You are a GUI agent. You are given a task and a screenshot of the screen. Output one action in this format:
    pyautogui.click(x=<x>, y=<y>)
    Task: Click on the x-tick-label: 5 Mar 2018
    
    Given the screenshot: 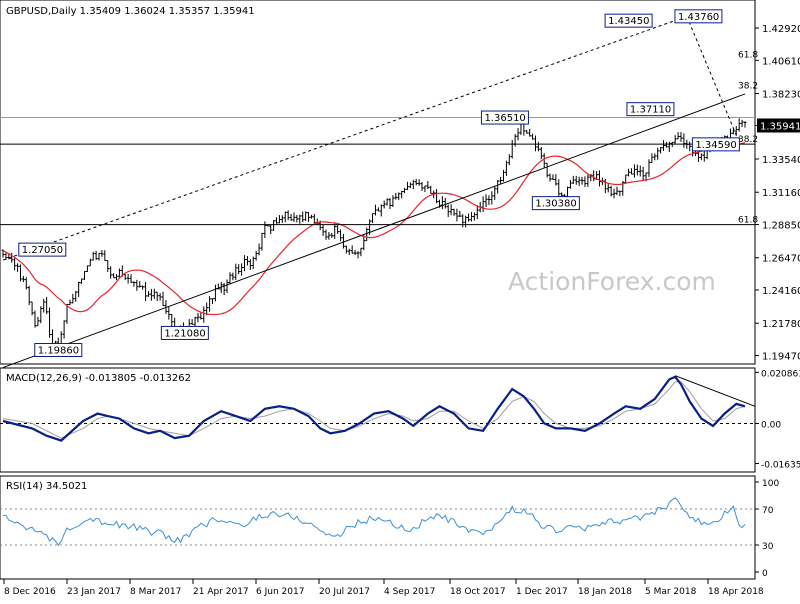 What is the action you would take?
    pyautogui.click(x=671, y=592)
    